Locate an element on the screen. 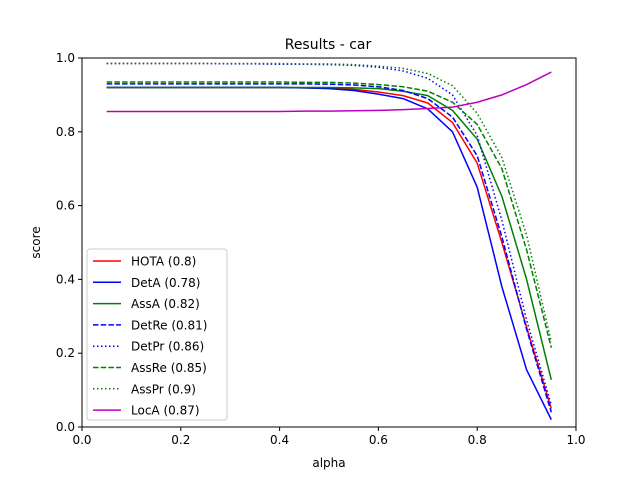 The image size is (640, 484). y-axis-ticks: 0.0 0.2 0.4 0.6 0.8 1.0 is located at coordinates (69, 242).